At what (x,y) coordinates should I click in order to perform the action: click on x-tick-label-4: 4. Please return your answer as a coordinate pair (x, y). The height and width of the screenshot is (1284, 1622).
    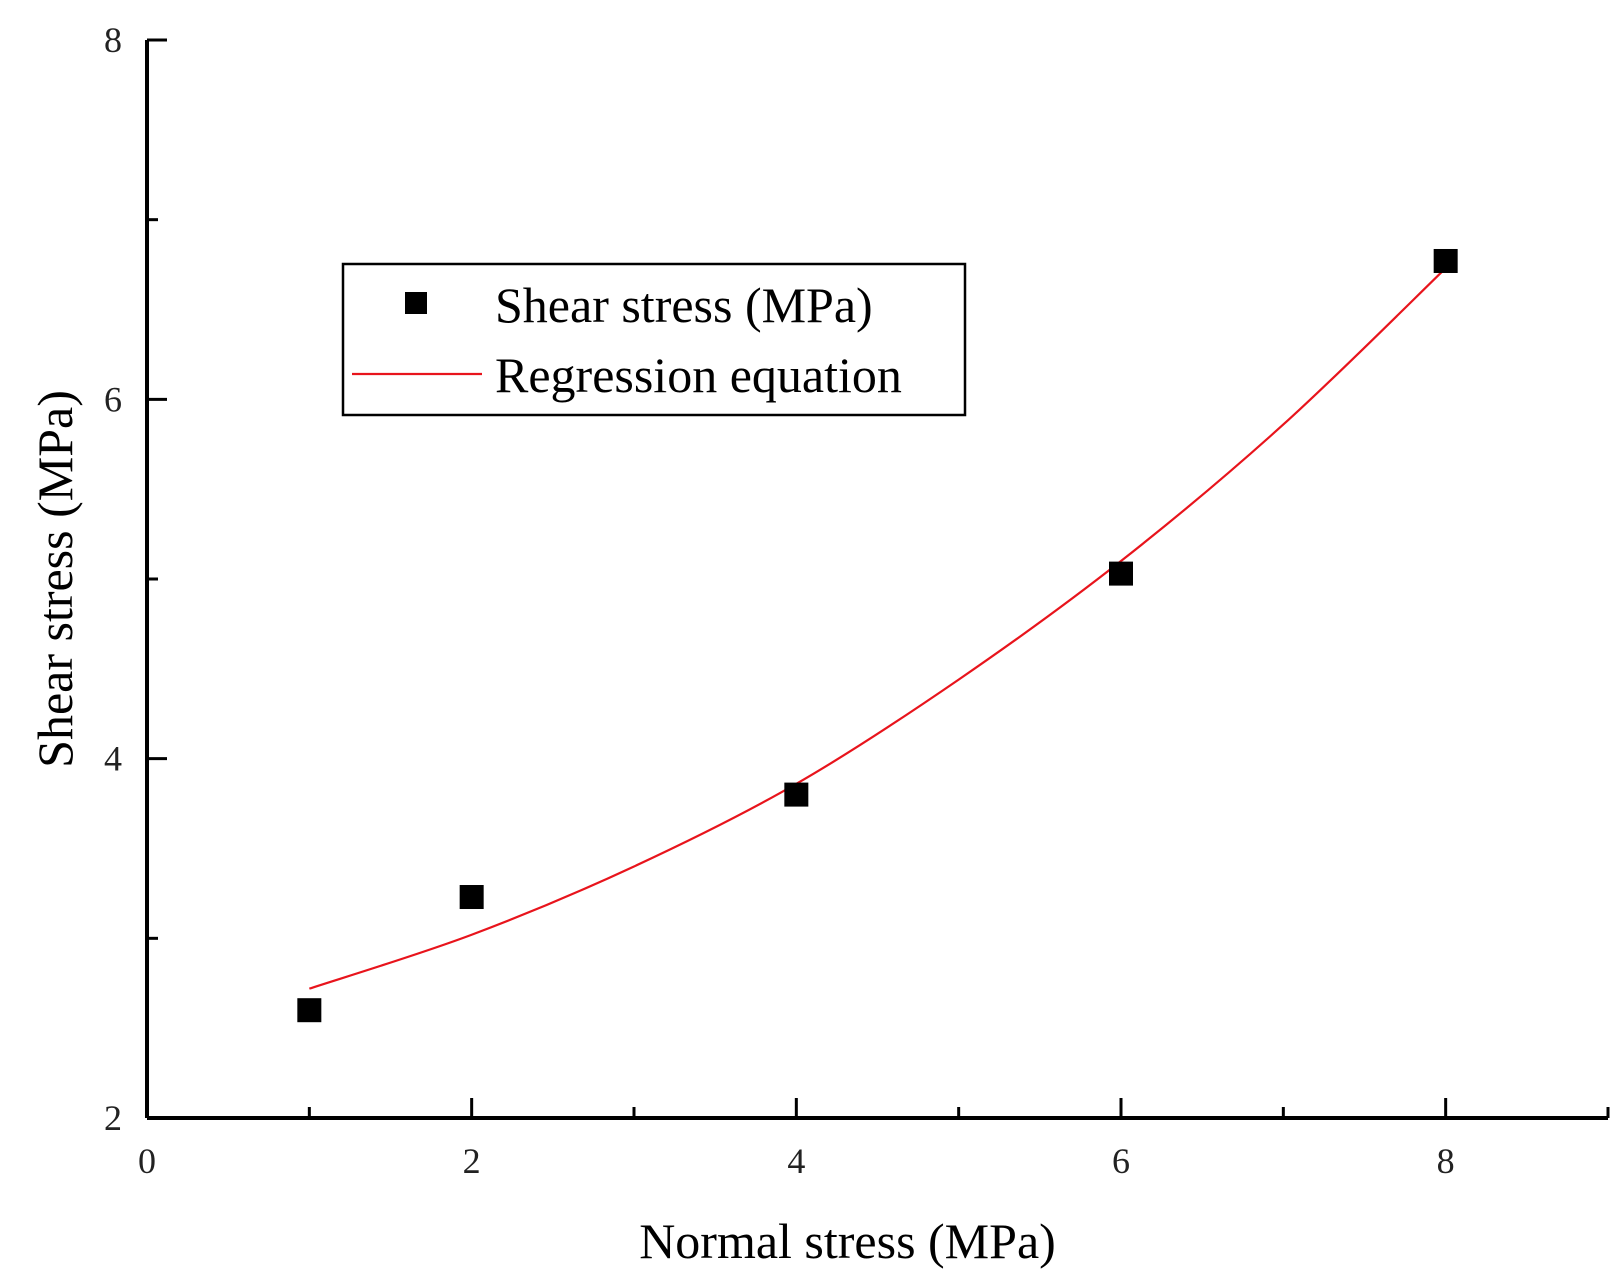
    Looking at the image, I should click on (796, 1161).